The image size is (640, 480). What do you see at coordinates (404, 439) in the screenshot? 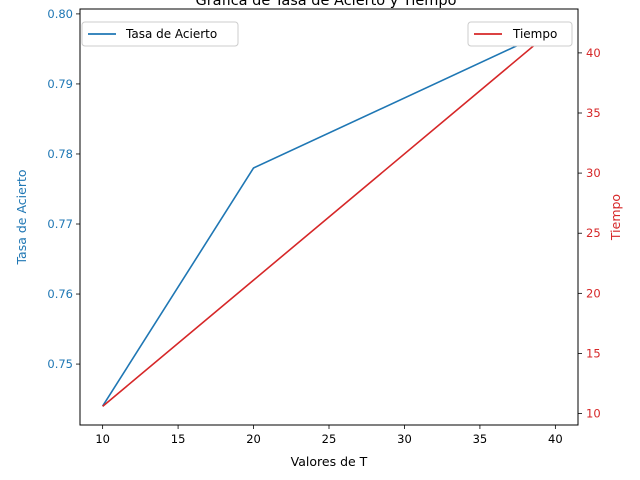
I see `x-tick-label: 30` at bounding box center [404, 439].